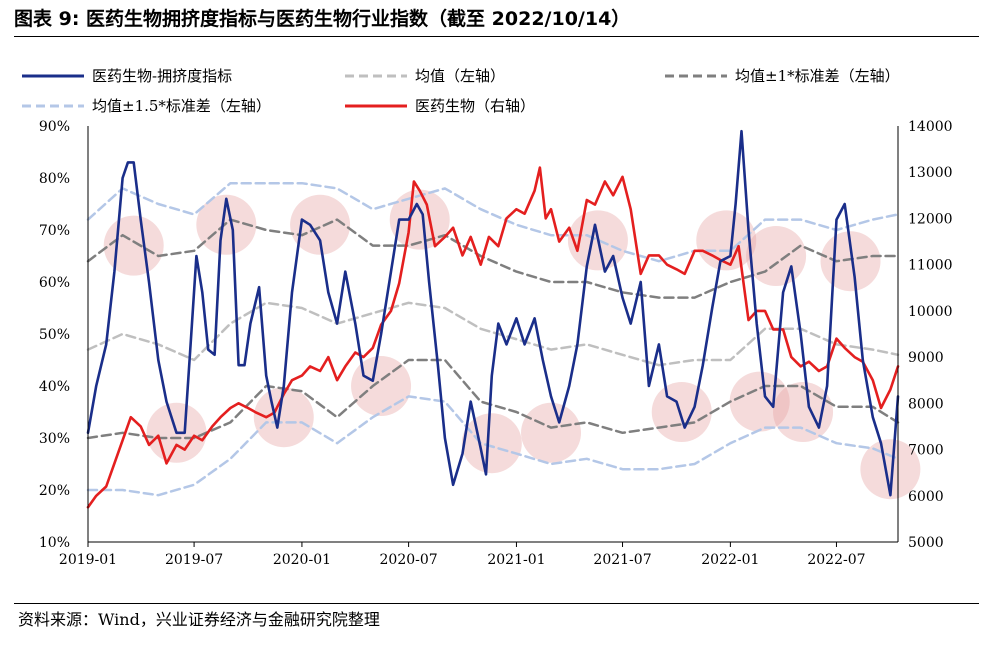  I want to click on x-tick-label: 2020-07, so click(409, 560).